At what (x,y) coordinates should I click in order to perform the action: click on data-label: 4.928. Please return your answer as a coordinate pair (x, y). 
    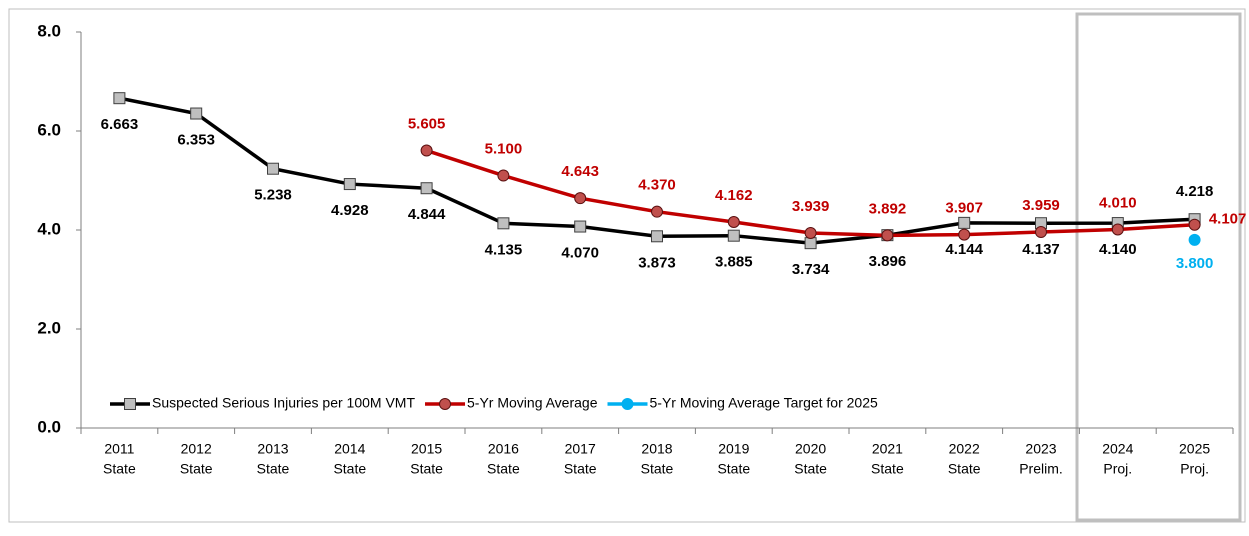
    Looking at the image, I should click on (350, 210).